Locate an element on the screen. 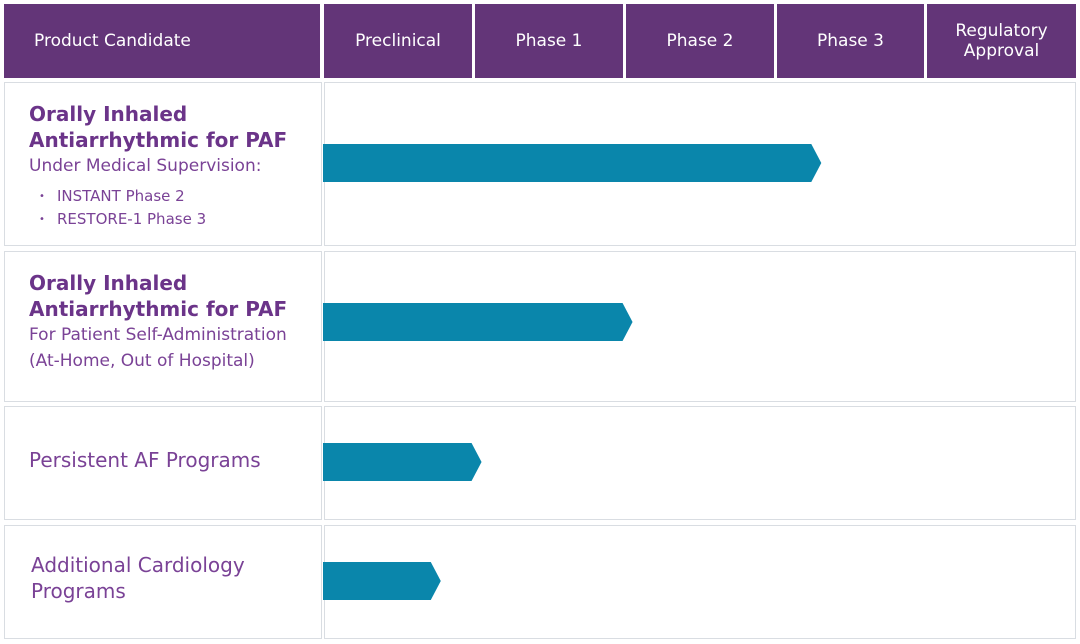 This screenshot has width=1080, height=644. row-3-progress-cell is located at coordinates (700, 463).